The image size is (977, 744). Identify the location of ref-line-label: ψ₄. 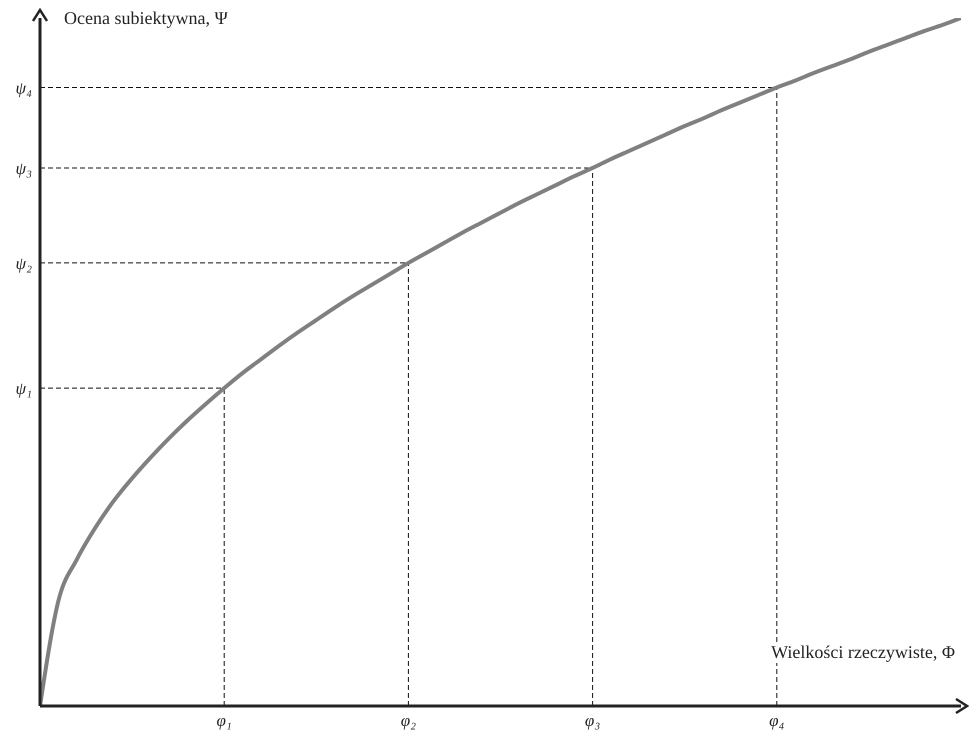
(24, 88).